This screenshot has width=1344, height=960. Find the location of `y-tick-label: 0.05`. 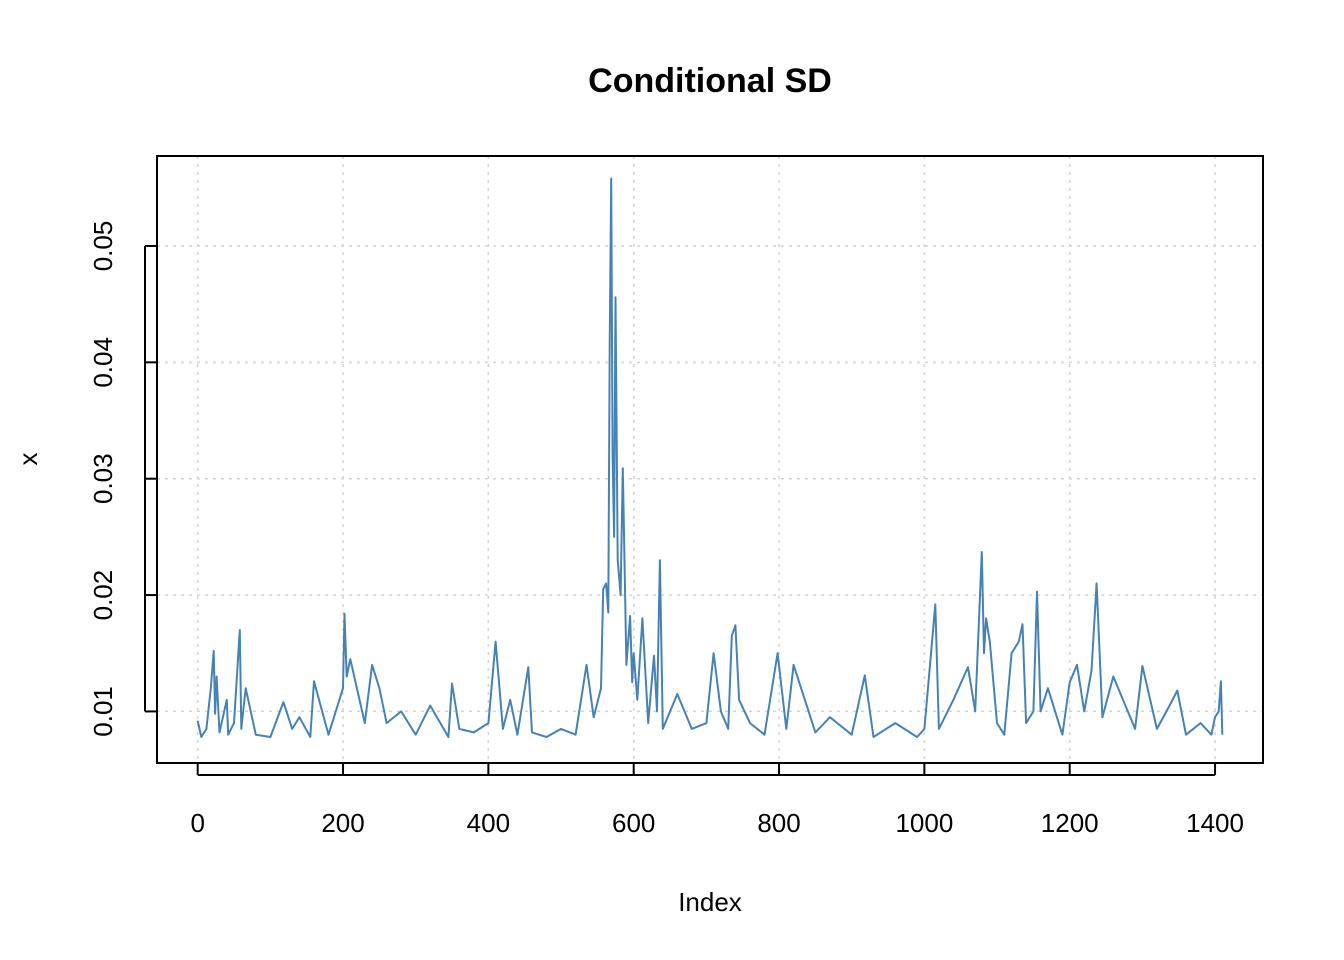

y-tick-label: 0.05 is located at coordinates (103, 246).